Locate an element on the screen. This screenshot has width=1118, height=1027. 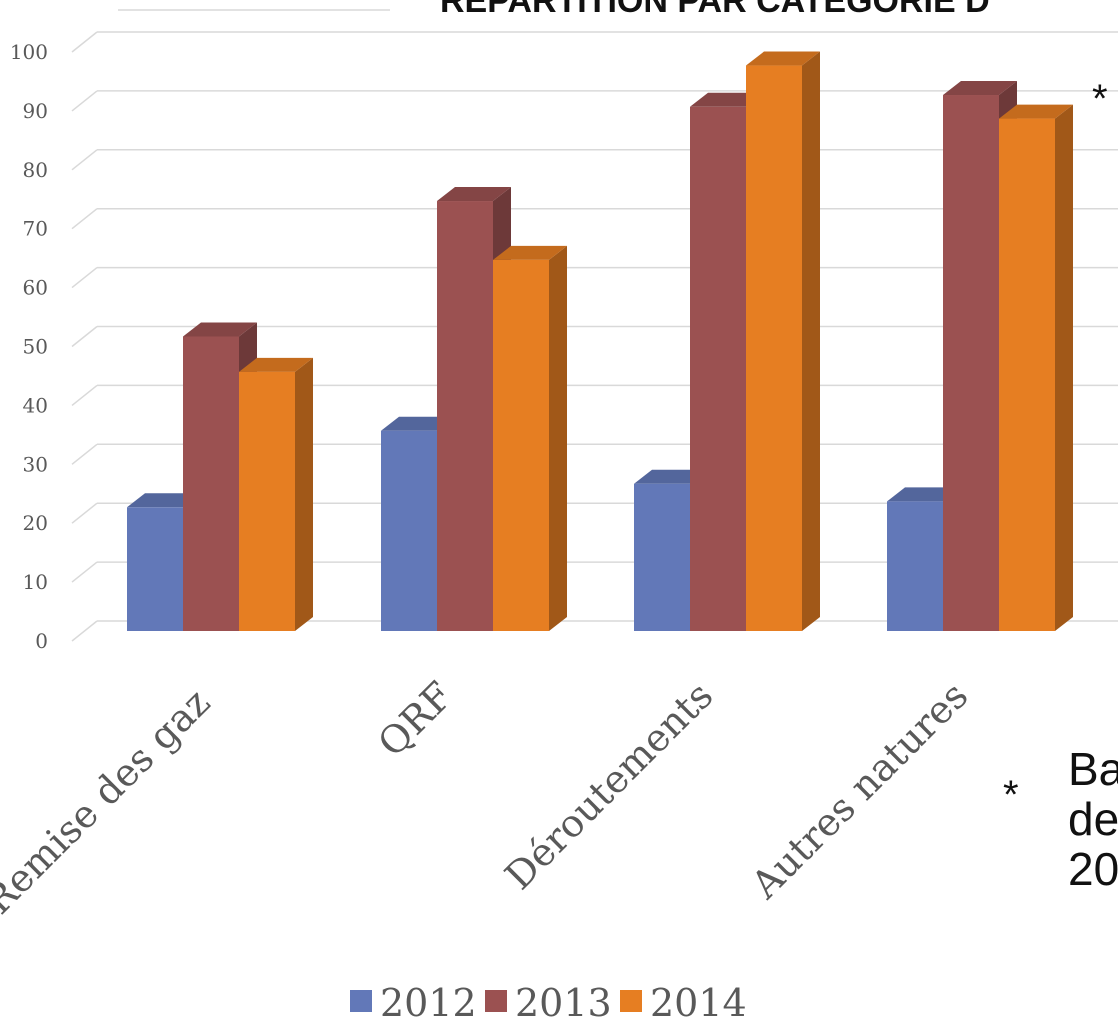
legend: 2012 2013 2014 is located at coordinates (548, 1003).